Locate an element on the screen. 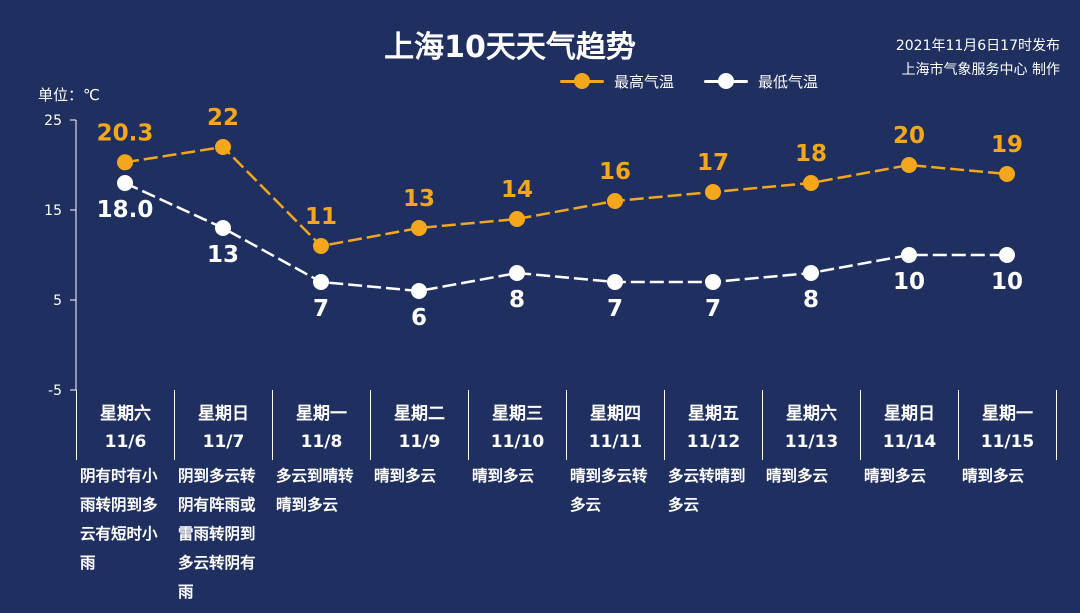 The height and width of the screenshot is (613, 1080). data-label-high: 20 is located at coordinates (909, 136).